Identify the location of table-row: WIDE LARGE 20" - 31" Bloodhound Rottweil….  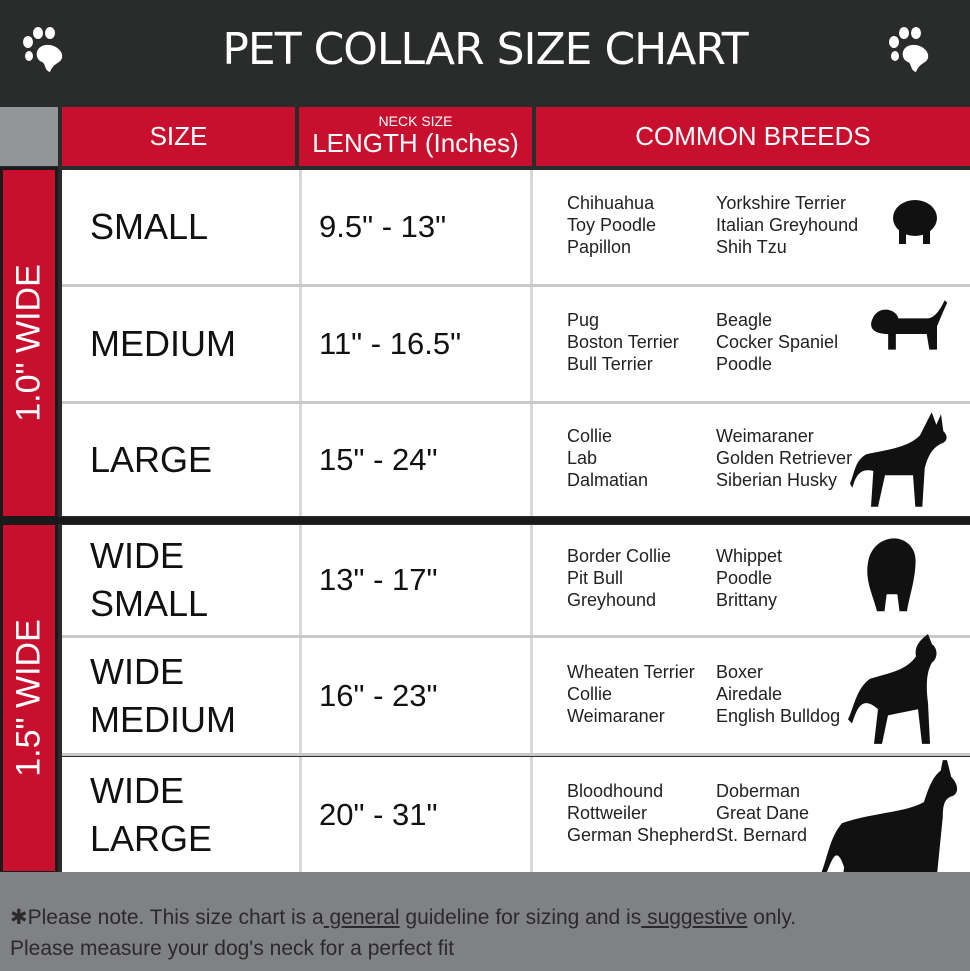
(516, 814).